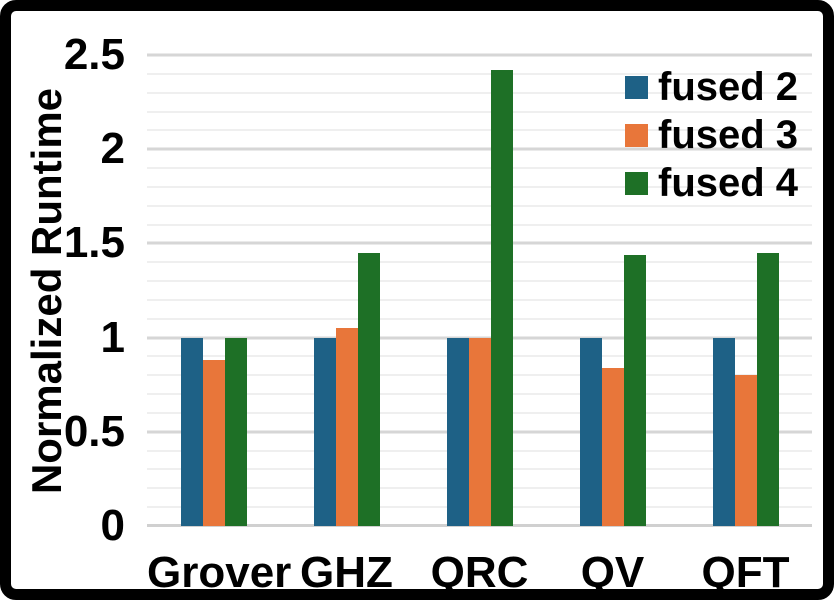 The height and width of the screenshot is (600, 834). I want to click on legend: fused 2 fused 3 fused 4, so click(712, 137).